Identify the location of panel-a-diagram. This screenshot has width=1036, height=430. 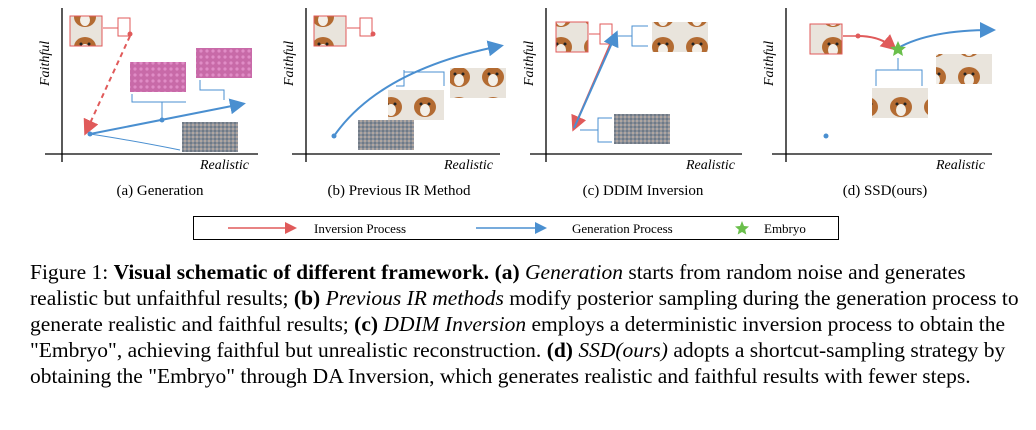
(151, 85).